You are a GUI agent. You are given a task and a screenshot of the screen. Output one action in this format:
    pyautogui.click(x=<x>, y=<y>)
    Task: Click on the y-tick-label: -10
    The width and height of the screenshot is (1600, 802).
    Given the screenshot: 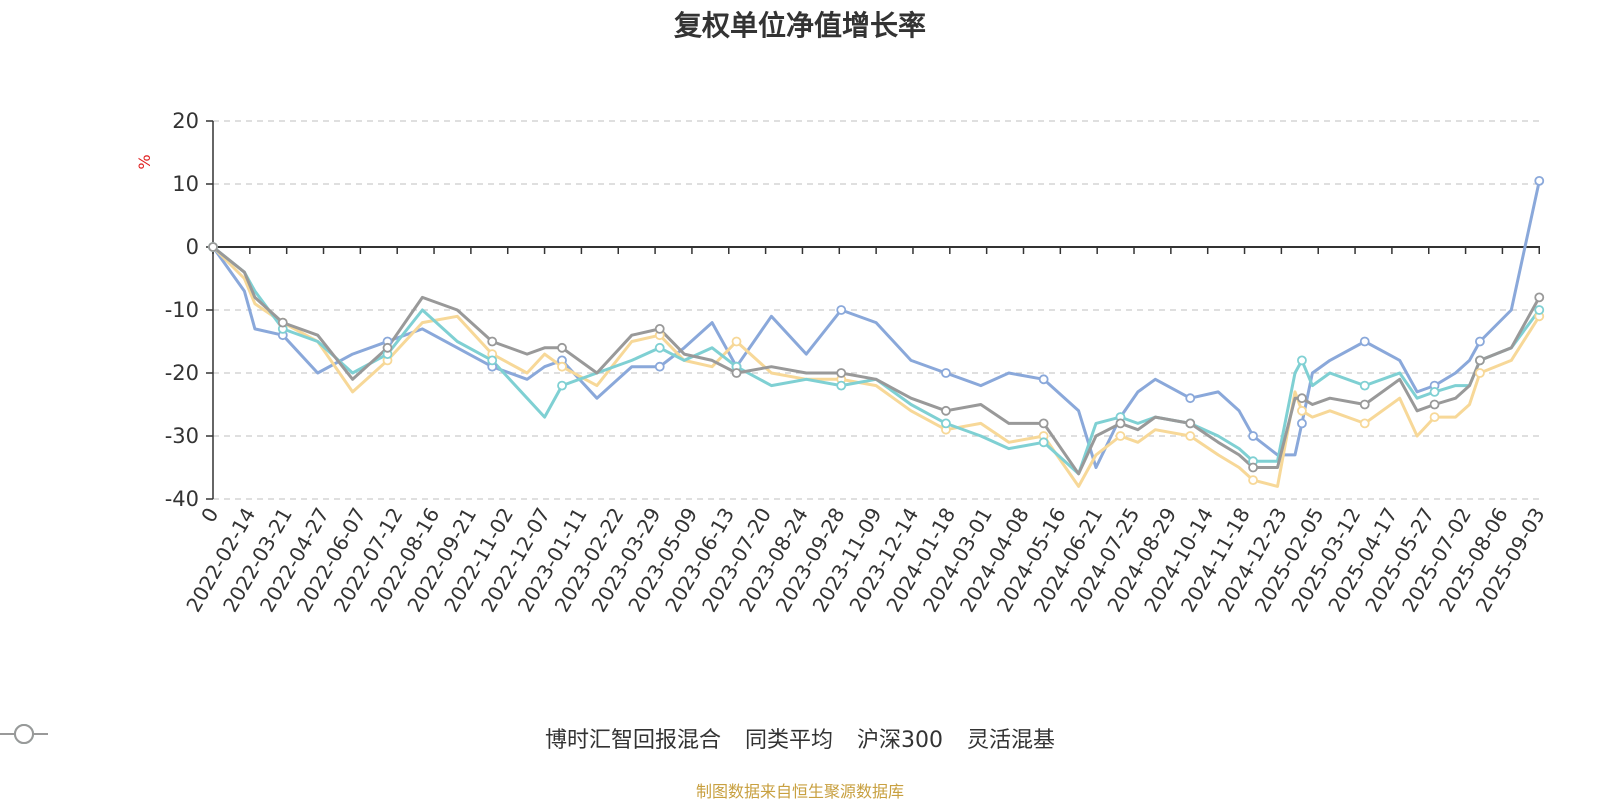 What is the action you would take?
    pyautogui.click(x=182, y=310)
    